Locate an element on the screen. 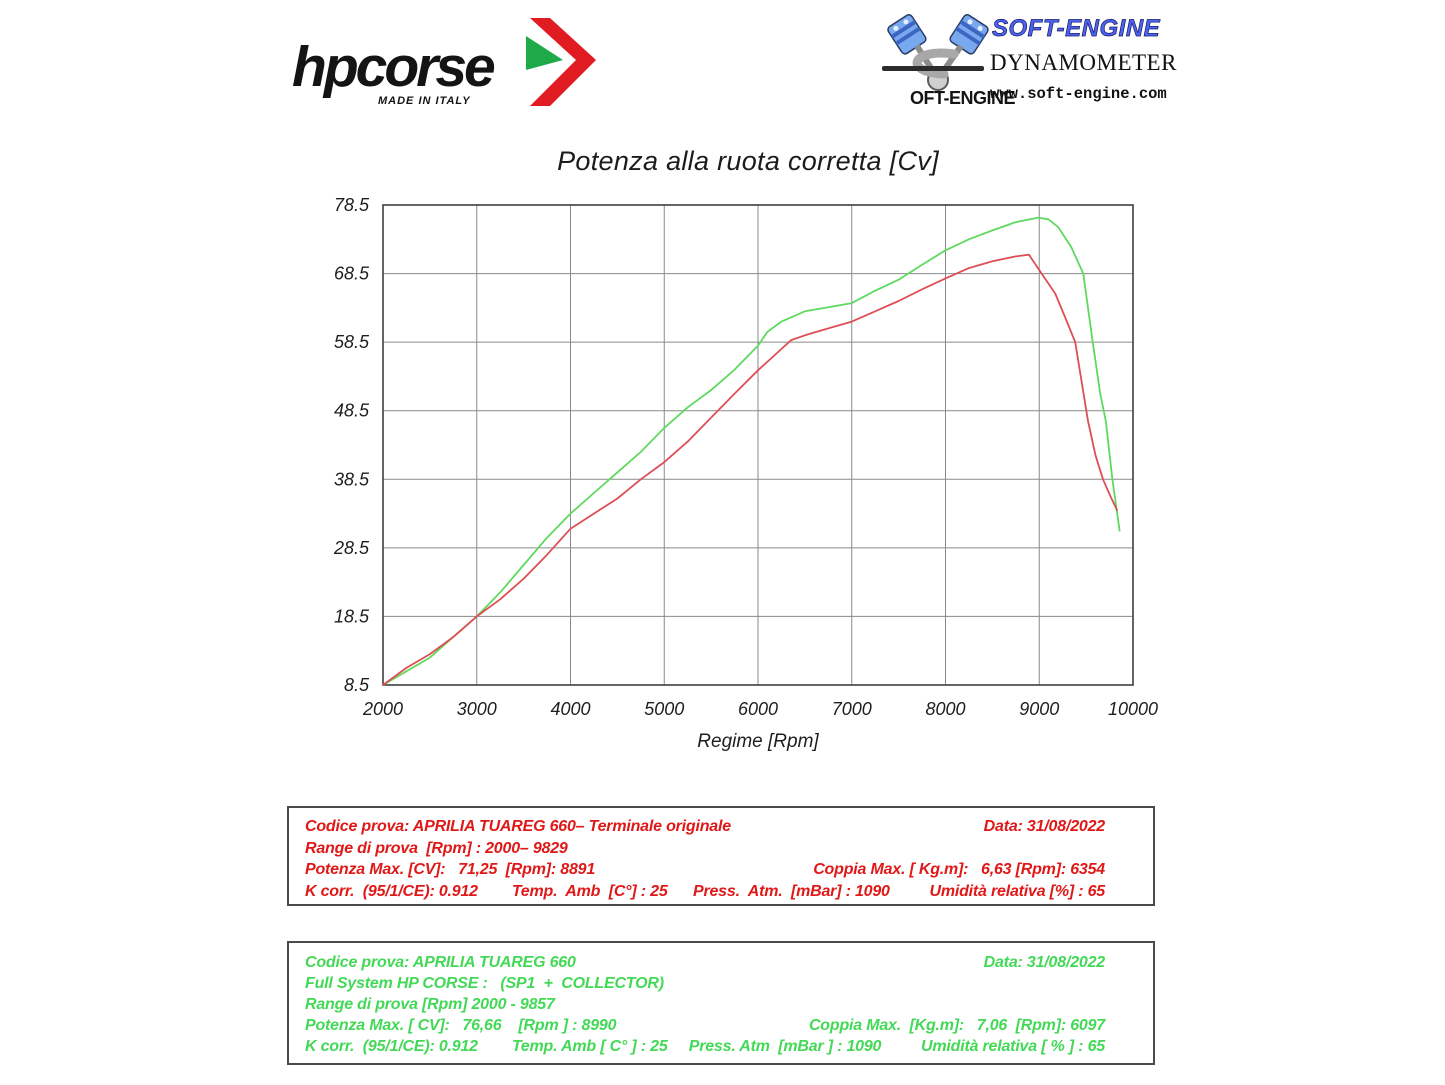  hpcorse-tagline: MADE IN ITALY is located at coordinates (424, 101).